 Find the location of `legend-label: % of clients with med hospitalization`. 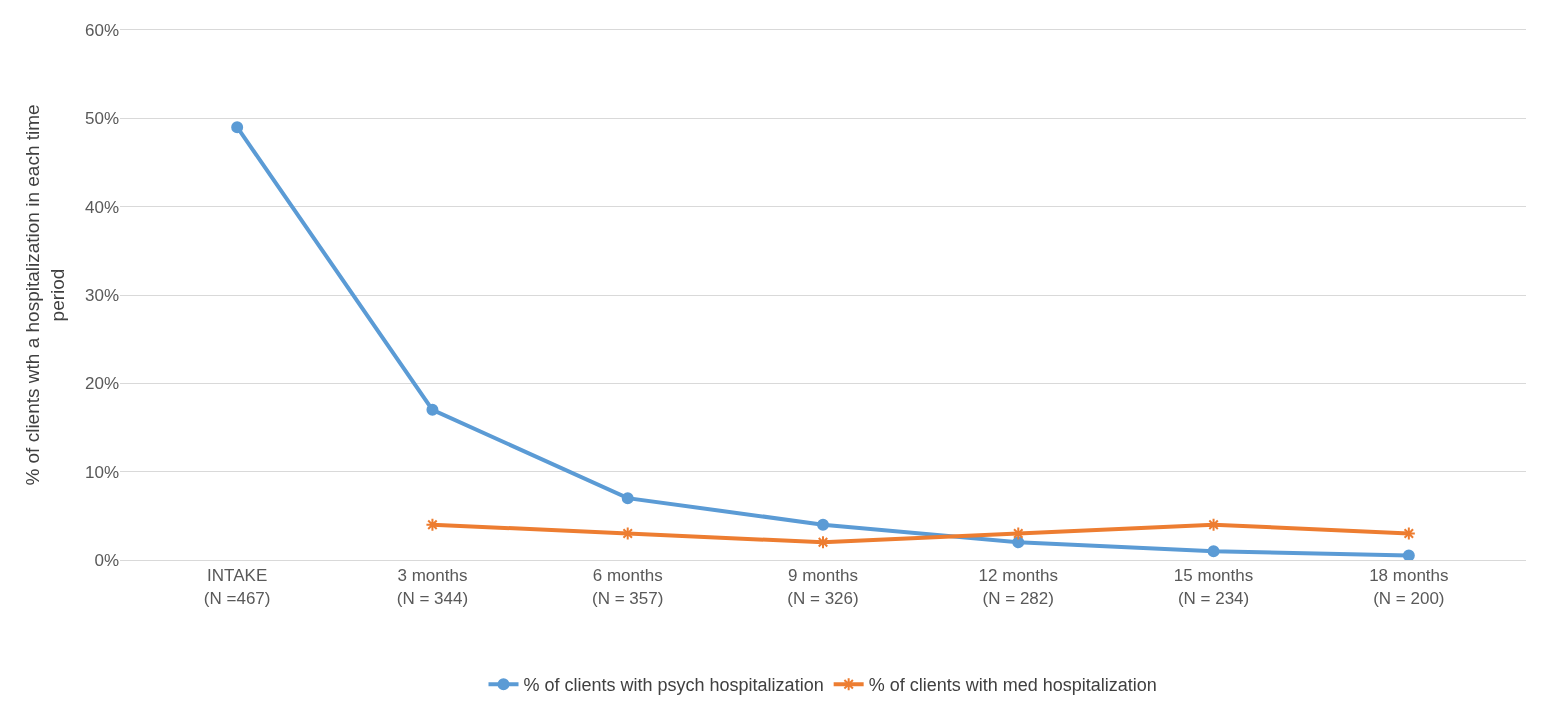

legend-label: % of clients with med hospitalization is located at coordinates (1012, 685).